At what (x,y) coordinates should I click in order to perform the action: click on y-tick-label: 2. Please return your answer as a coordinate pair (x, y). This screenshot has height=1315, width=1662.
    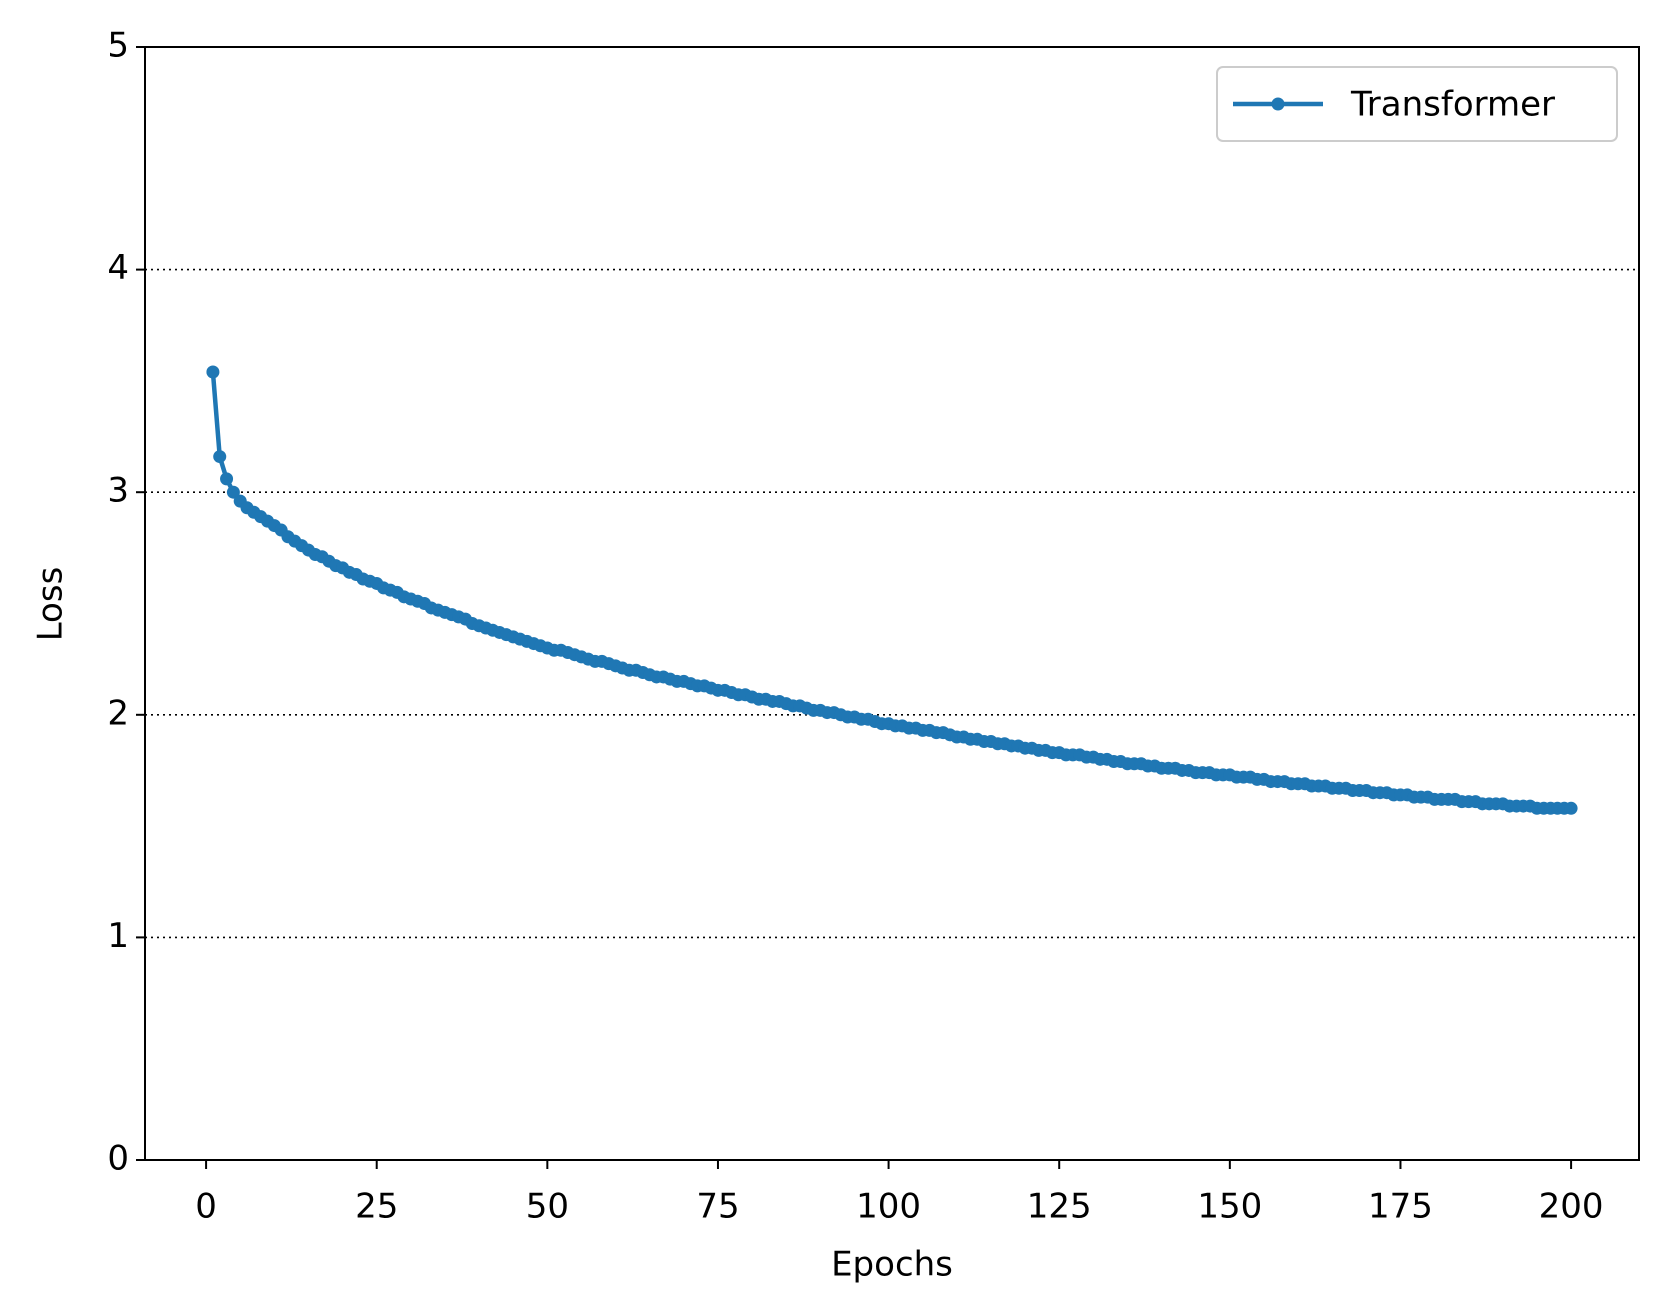
    Looking at the image, I should click on (118, 713).